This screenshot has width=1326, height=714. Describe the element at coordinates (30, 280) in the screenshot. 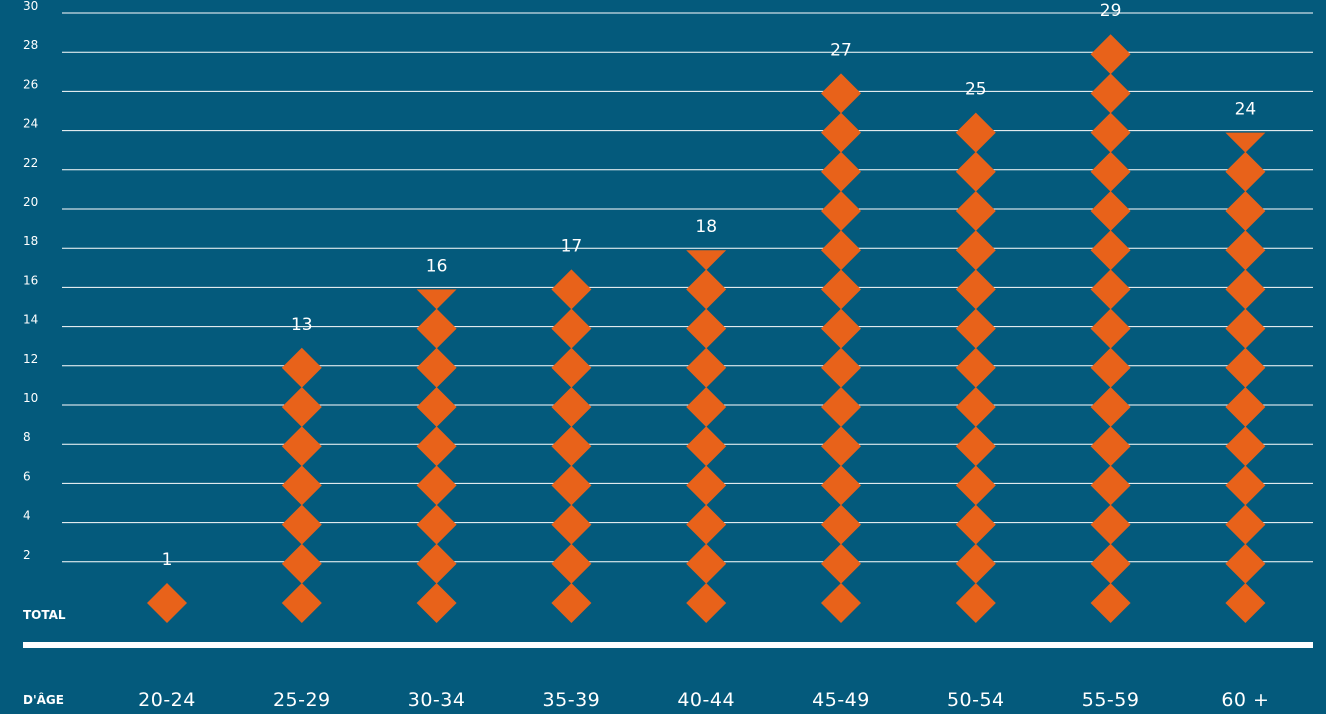

I see `y-tick-label-16: 16` at that location.